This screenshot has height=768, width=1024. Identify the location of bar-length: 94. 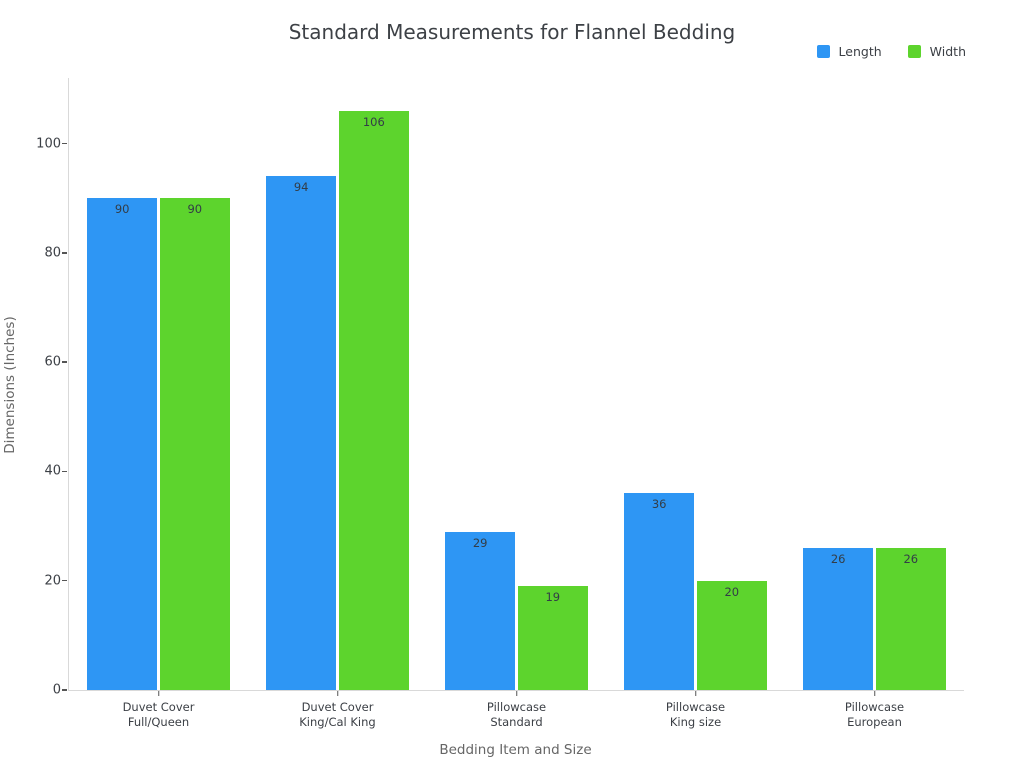
(301, 433).